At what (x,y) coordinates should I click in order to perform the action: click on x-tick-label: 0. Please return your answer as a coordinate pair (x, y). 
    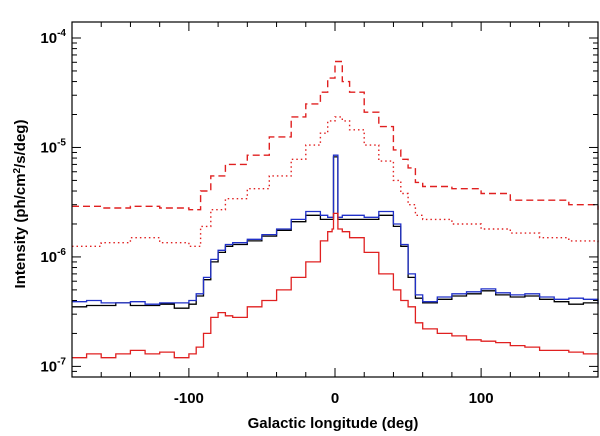
    Looking at the image, I should click on (335, 398).